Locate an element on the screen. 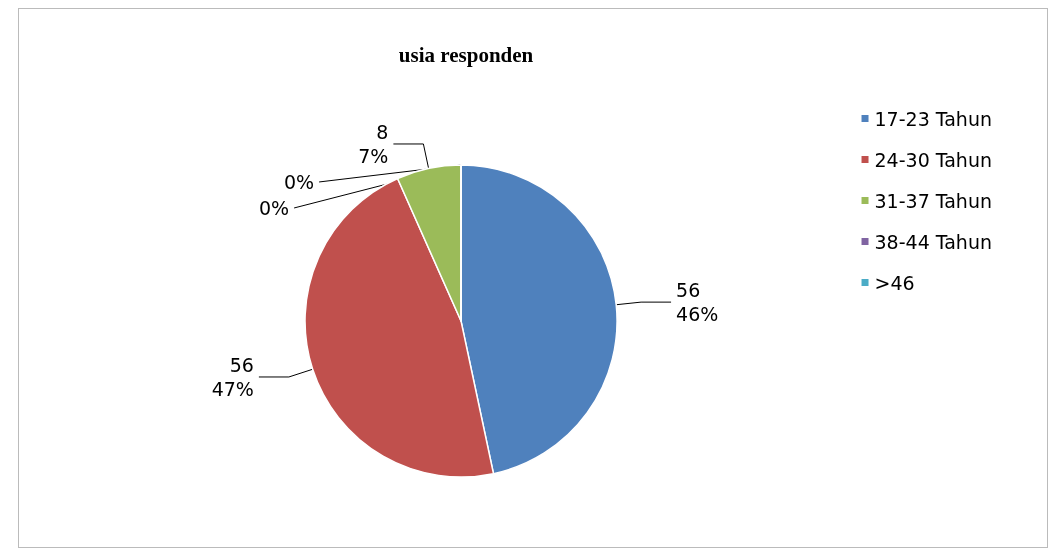 This screenshot has height=553, width=1052. legend-label: >46 is located at coordinates (894, 282).